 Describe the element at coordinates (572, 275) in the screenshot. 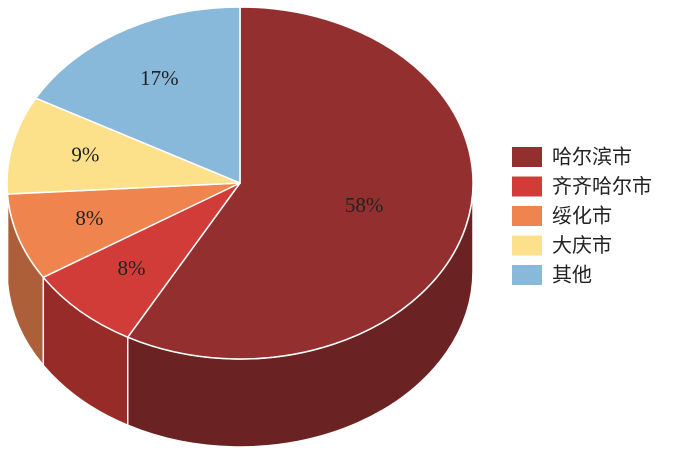

I see `legend-label: 其他` at that location.